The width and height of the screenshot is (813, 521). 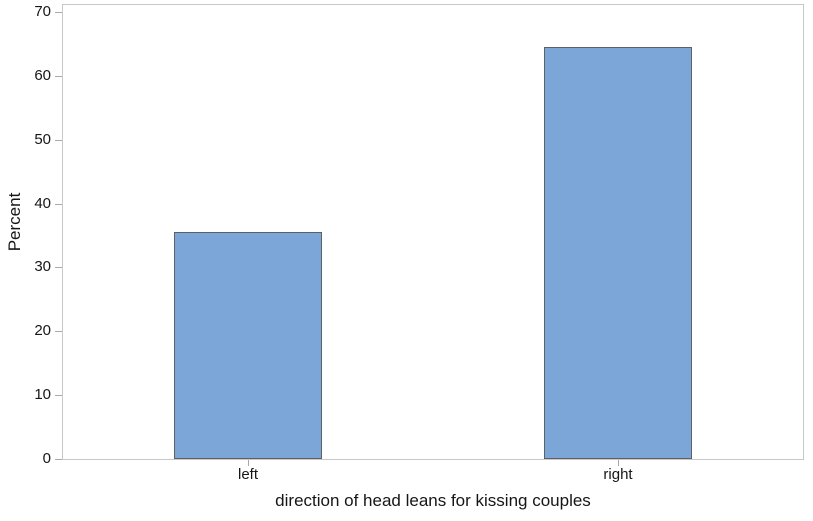 What do you see at coordinates (618, 253) in the screenshot?
I see `bar-right` at bounding box center [618, 253].